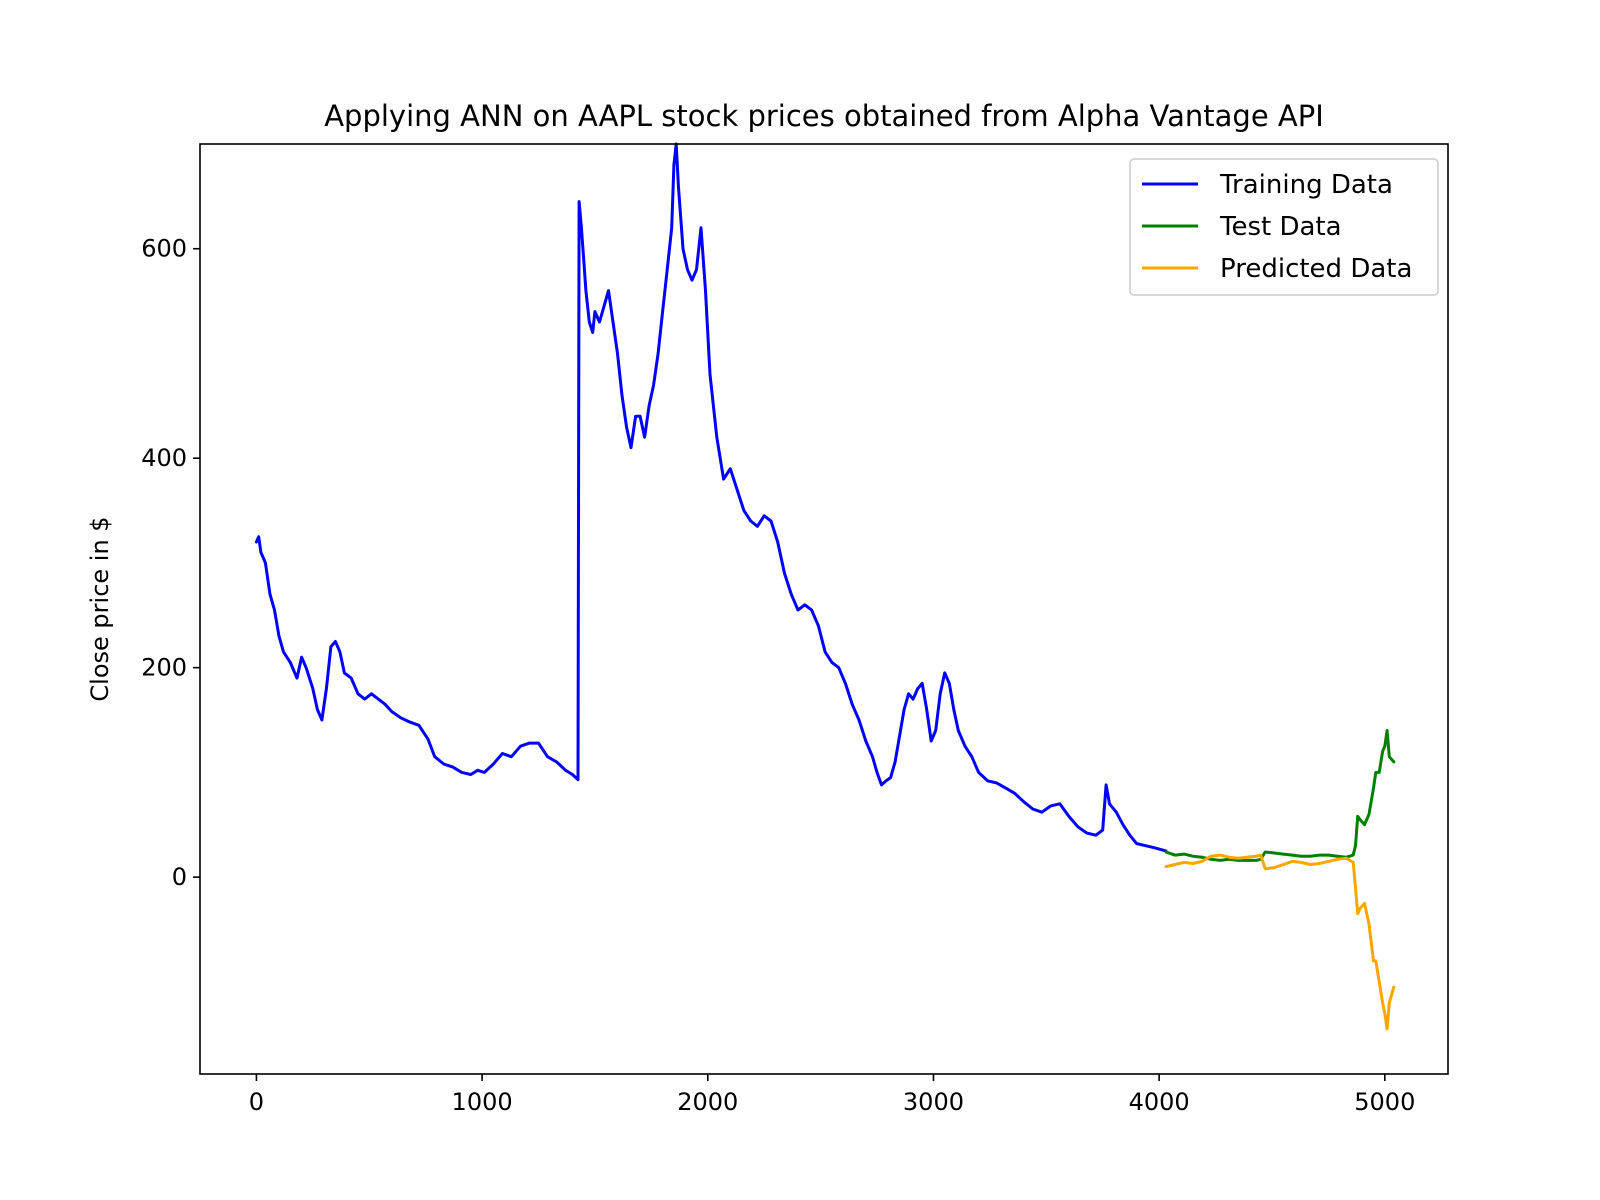 This screenshot has width=1600, height=1200. I want to click on x-tick-label: 4000, so click(1159, 1102).